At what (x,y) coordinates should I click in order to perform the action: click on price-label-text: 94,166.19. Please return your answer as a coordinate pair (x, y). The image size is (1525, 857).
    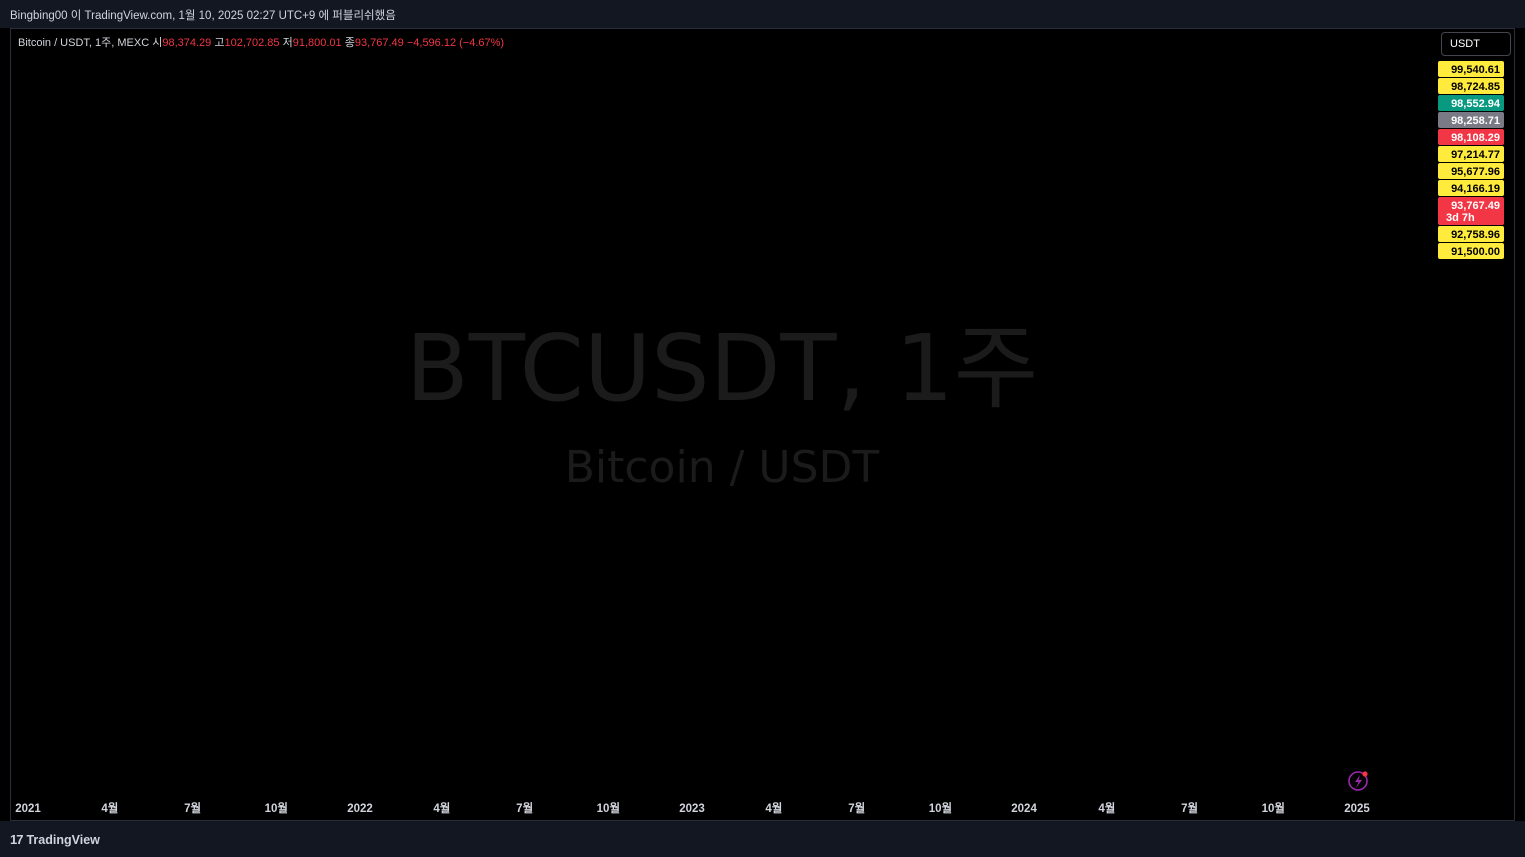
    Looking at the image, I should click on (1475, 189).